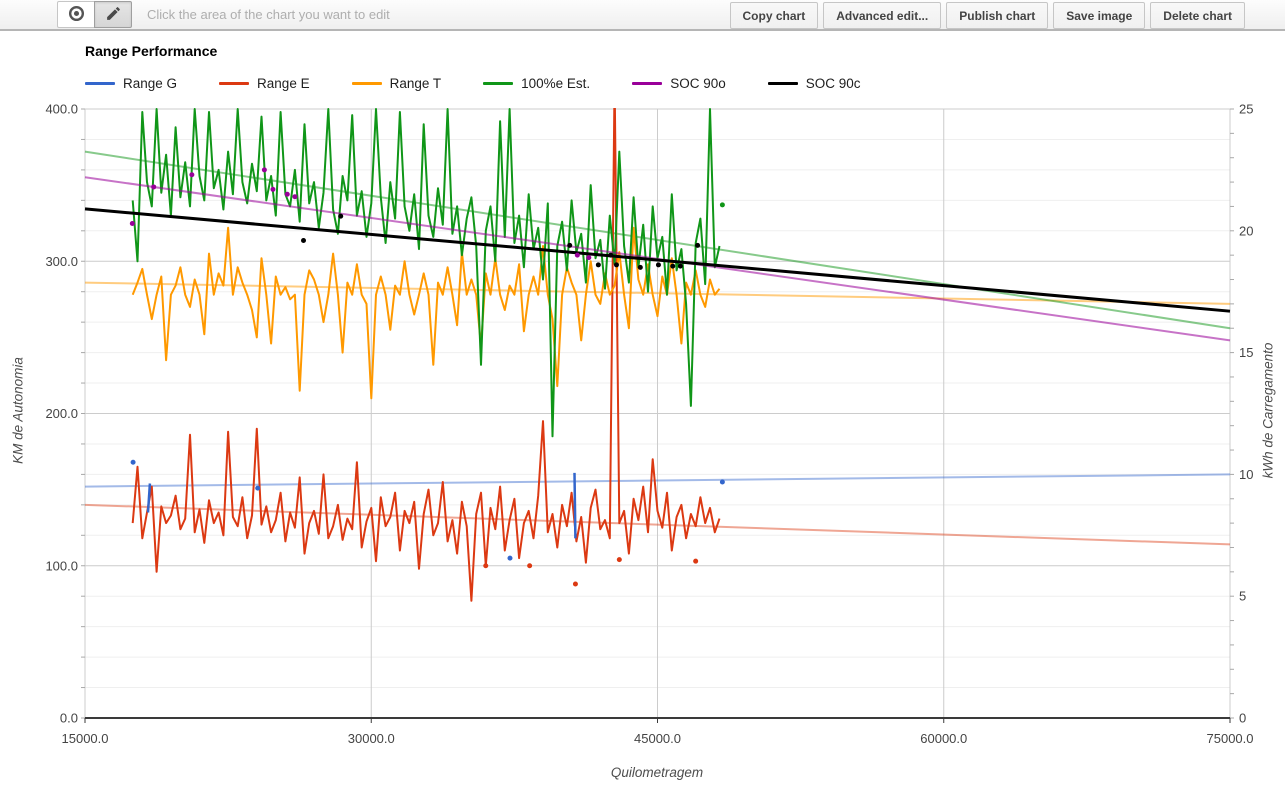  I want to click on legend-item-soc-90o: SOC 90o, so click(679, 83).